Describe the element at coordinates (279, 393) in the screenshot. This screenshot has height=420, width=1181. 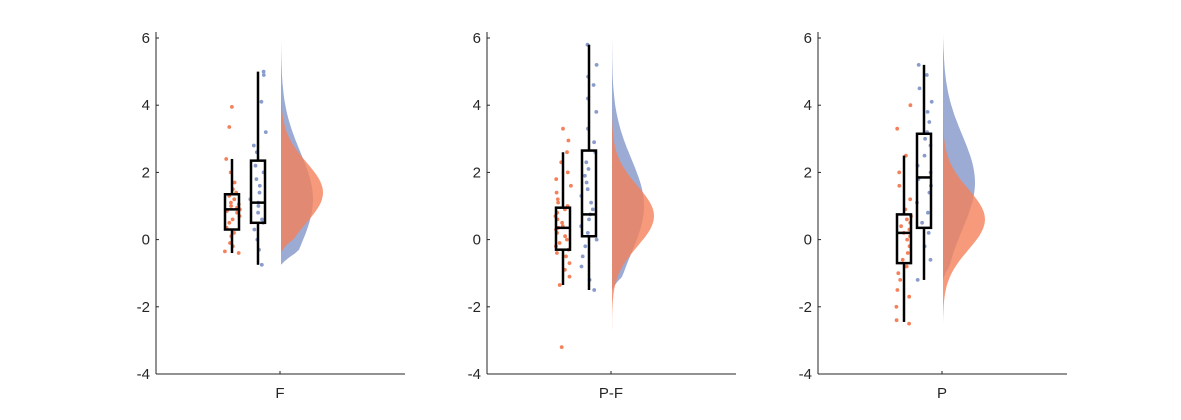
I see `x-tick-label: F` at that location.